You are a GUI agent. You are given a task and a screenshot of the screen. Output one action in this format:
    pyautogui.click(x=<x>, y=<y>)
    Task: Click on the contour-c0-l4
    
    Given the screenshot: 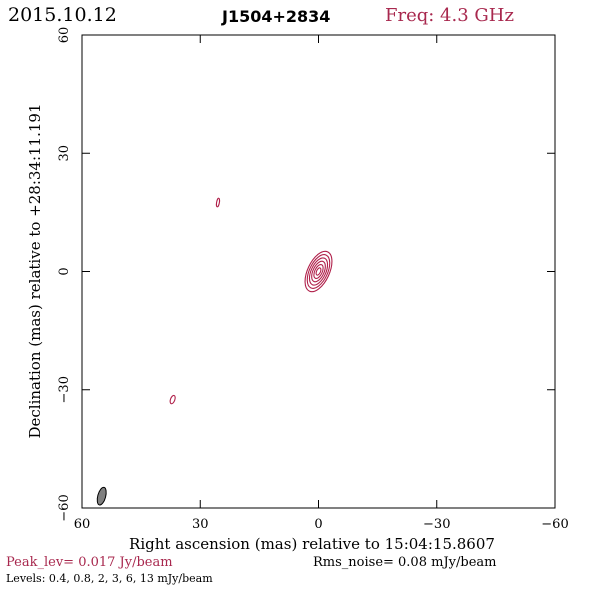 What is the action you would take?
    pyautogui.click(x=318, y=271)
    